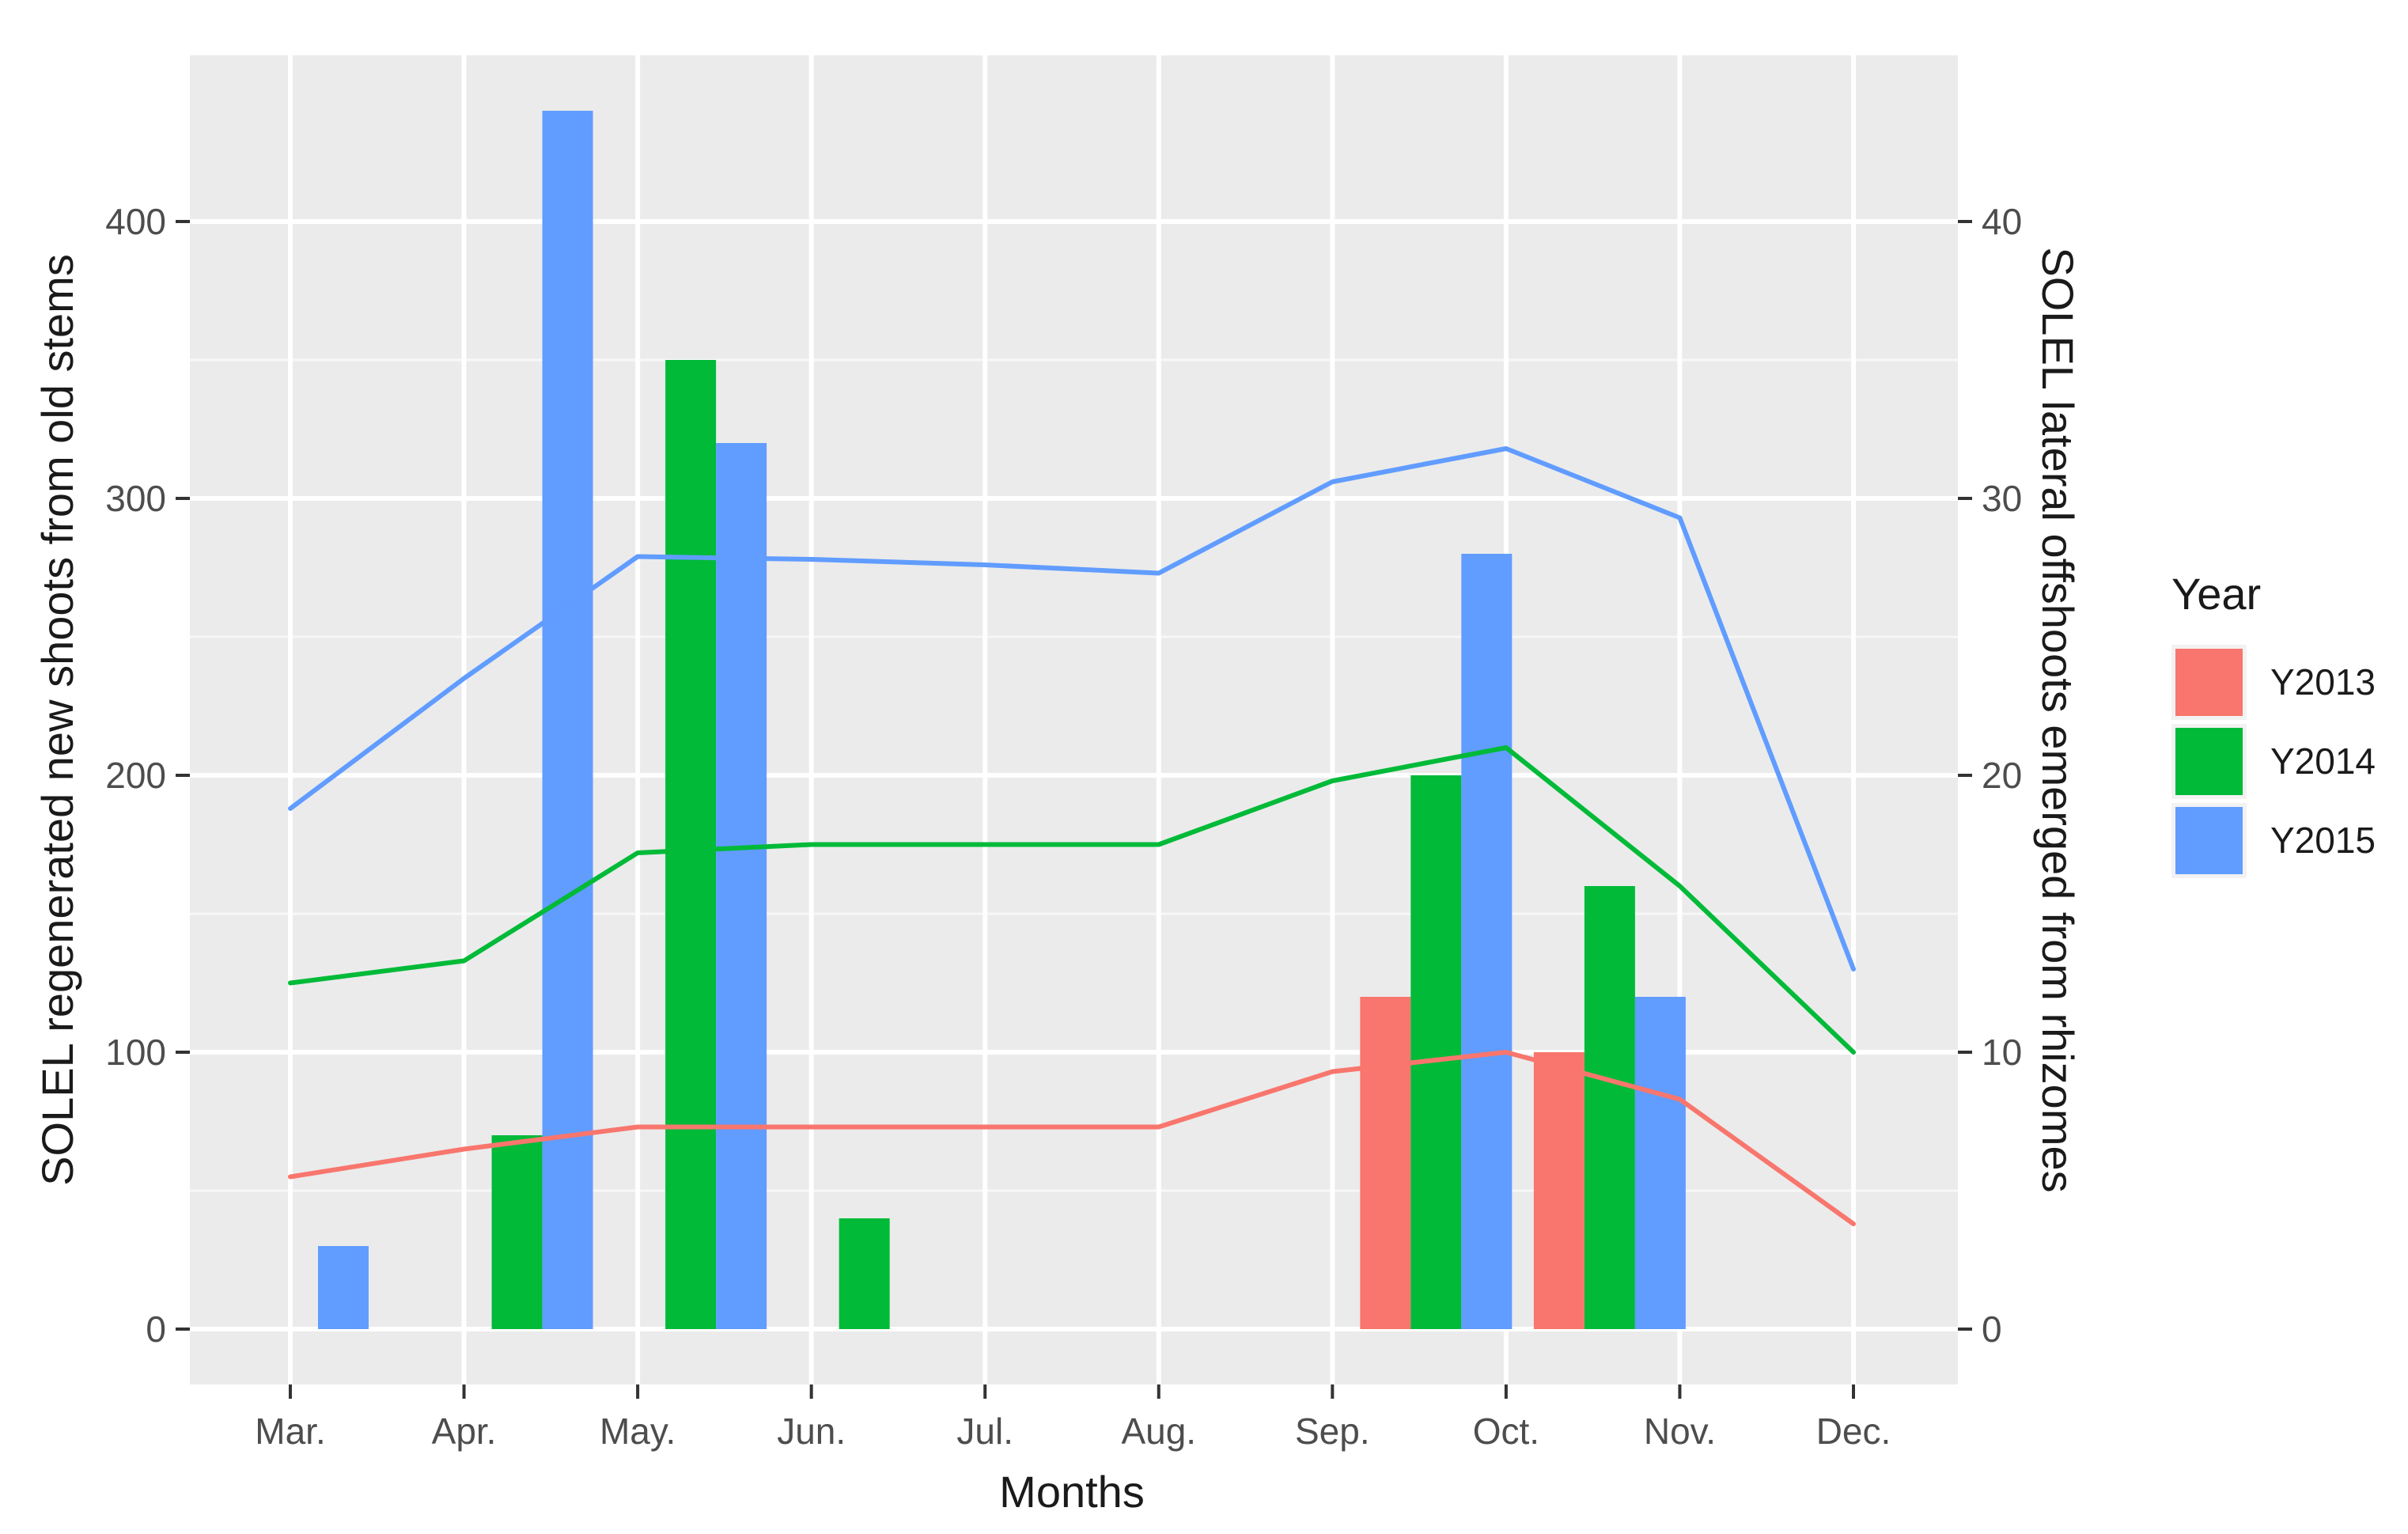 This screenshot has height=1534, width=2408. I want to click on x-tick-label: May., so click(638, 1431).